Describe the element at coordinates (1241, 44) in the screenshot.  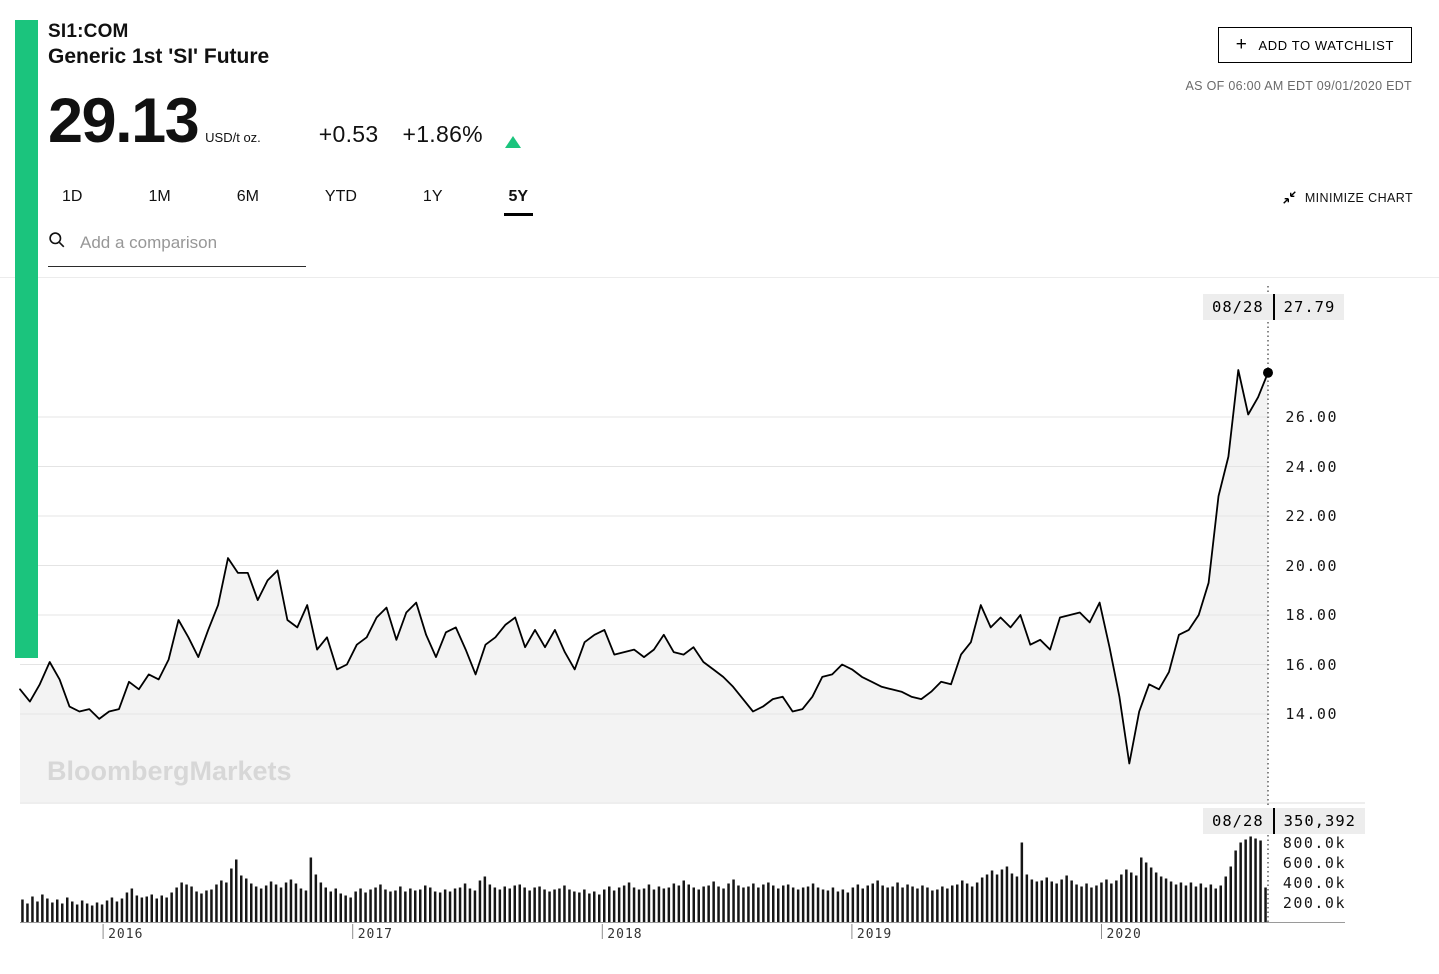
I see `plus-icon: +` at that location.